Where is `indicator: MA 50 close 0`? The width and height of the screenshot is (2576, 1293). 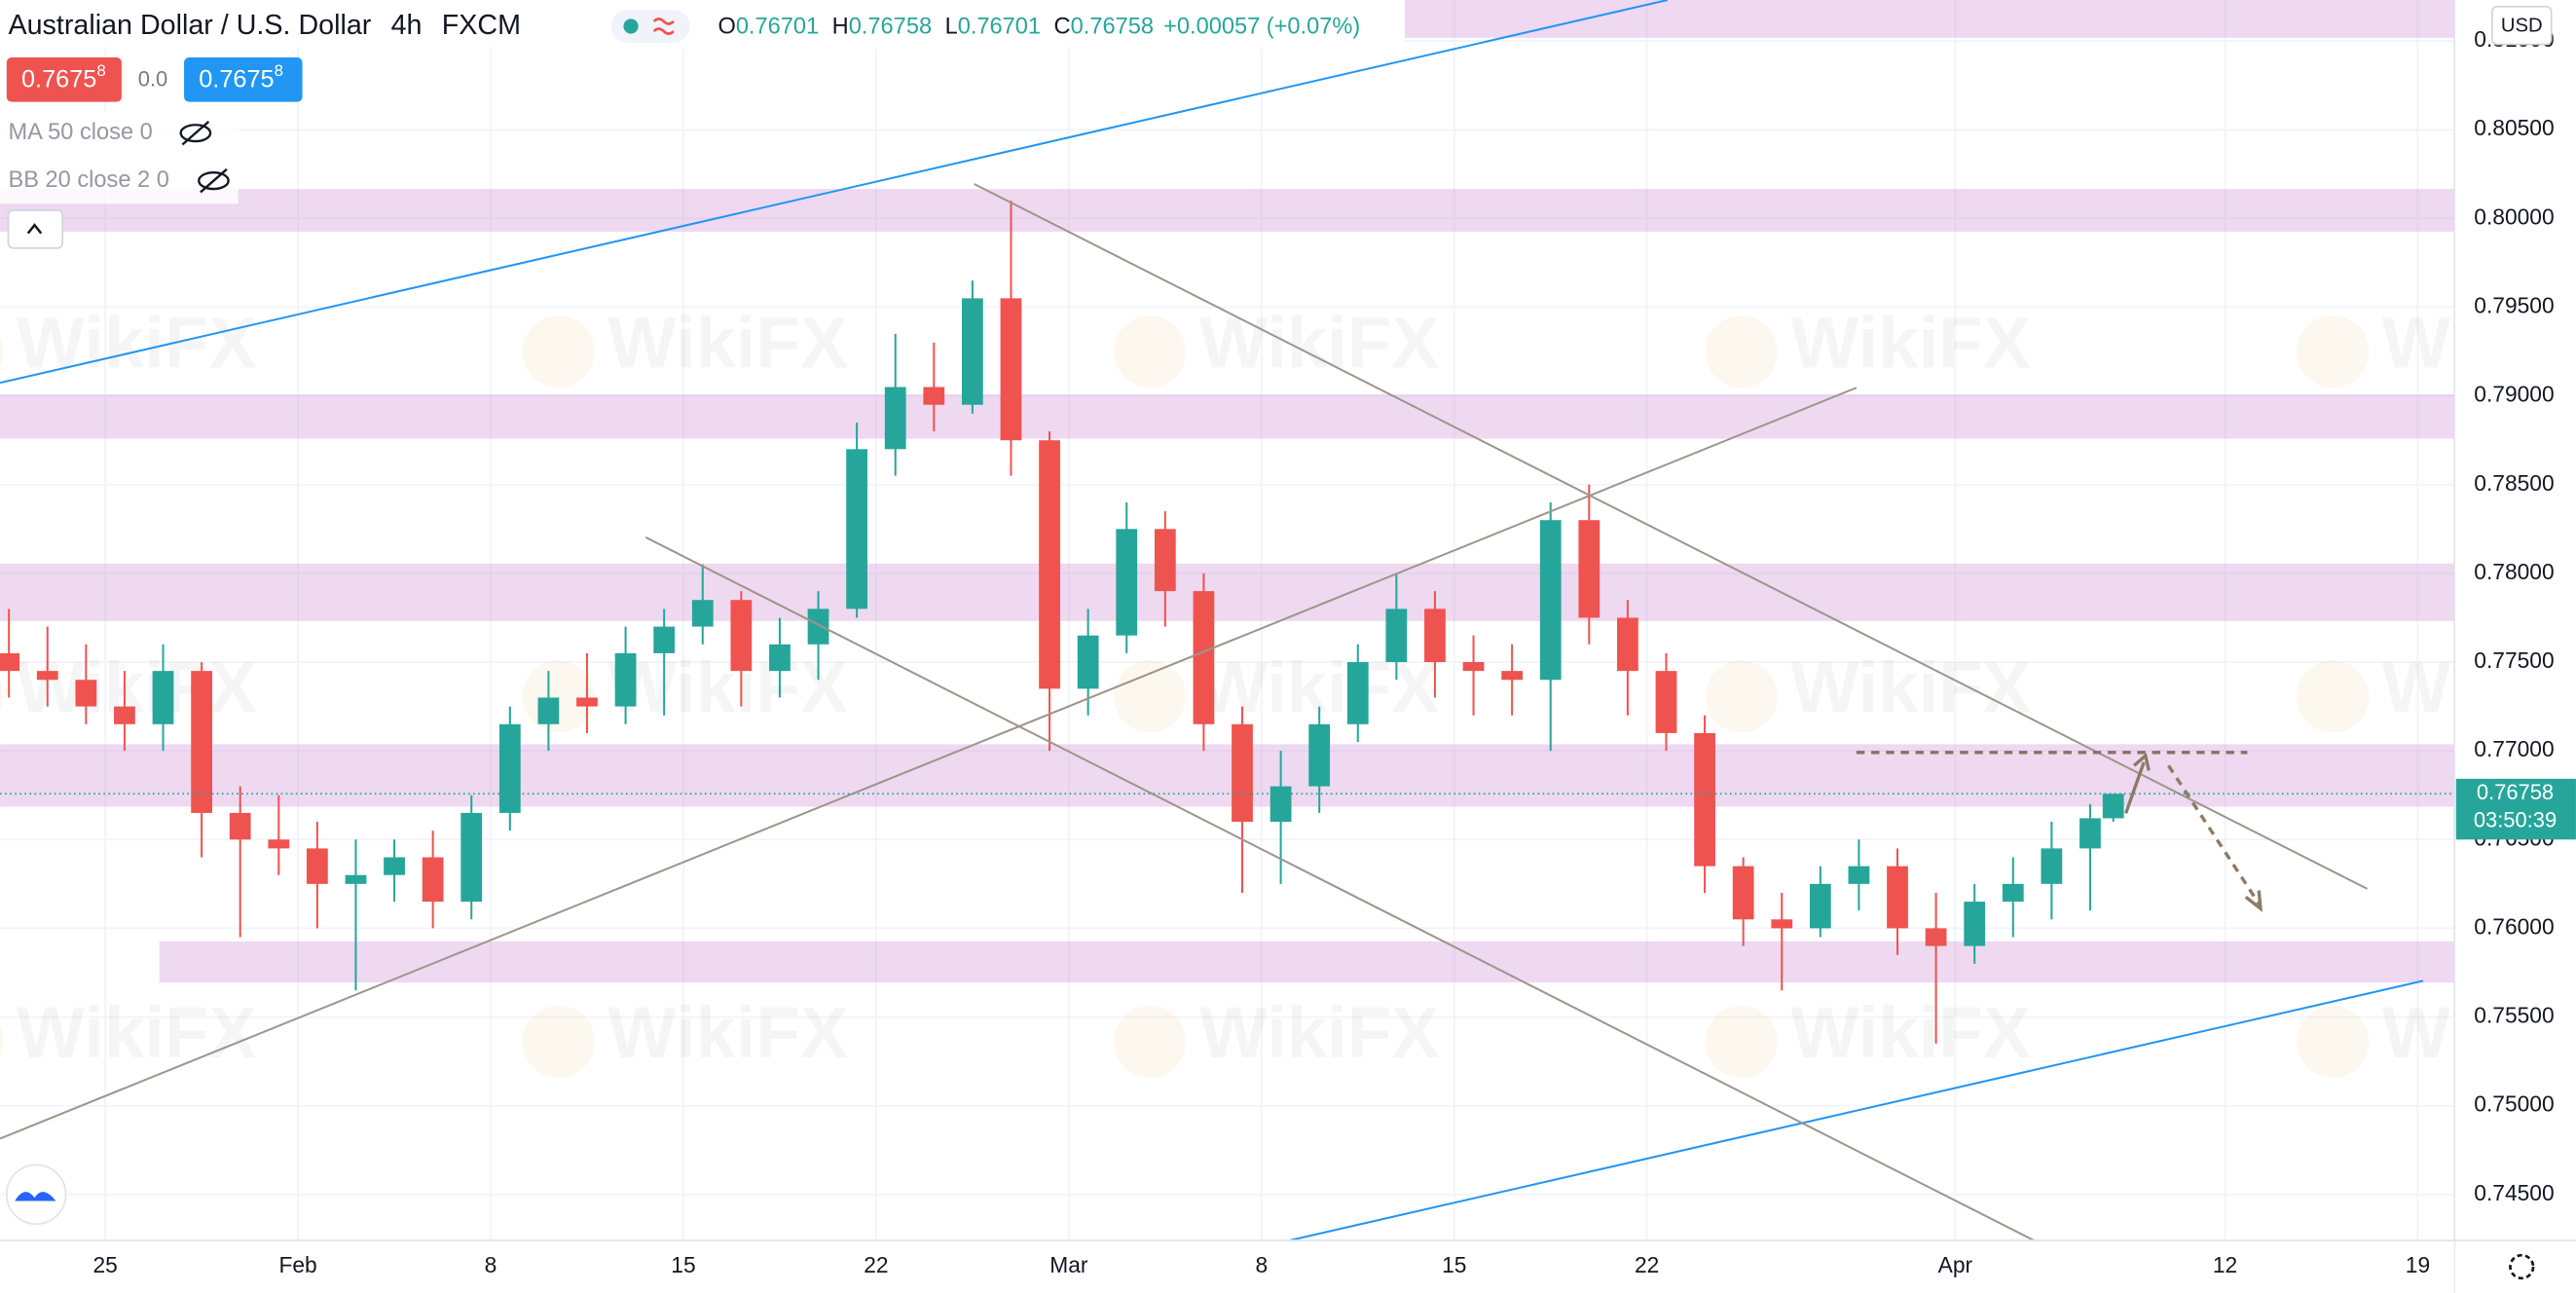
indicator: MA 50 close 0 is located at coordinates (80, 133).